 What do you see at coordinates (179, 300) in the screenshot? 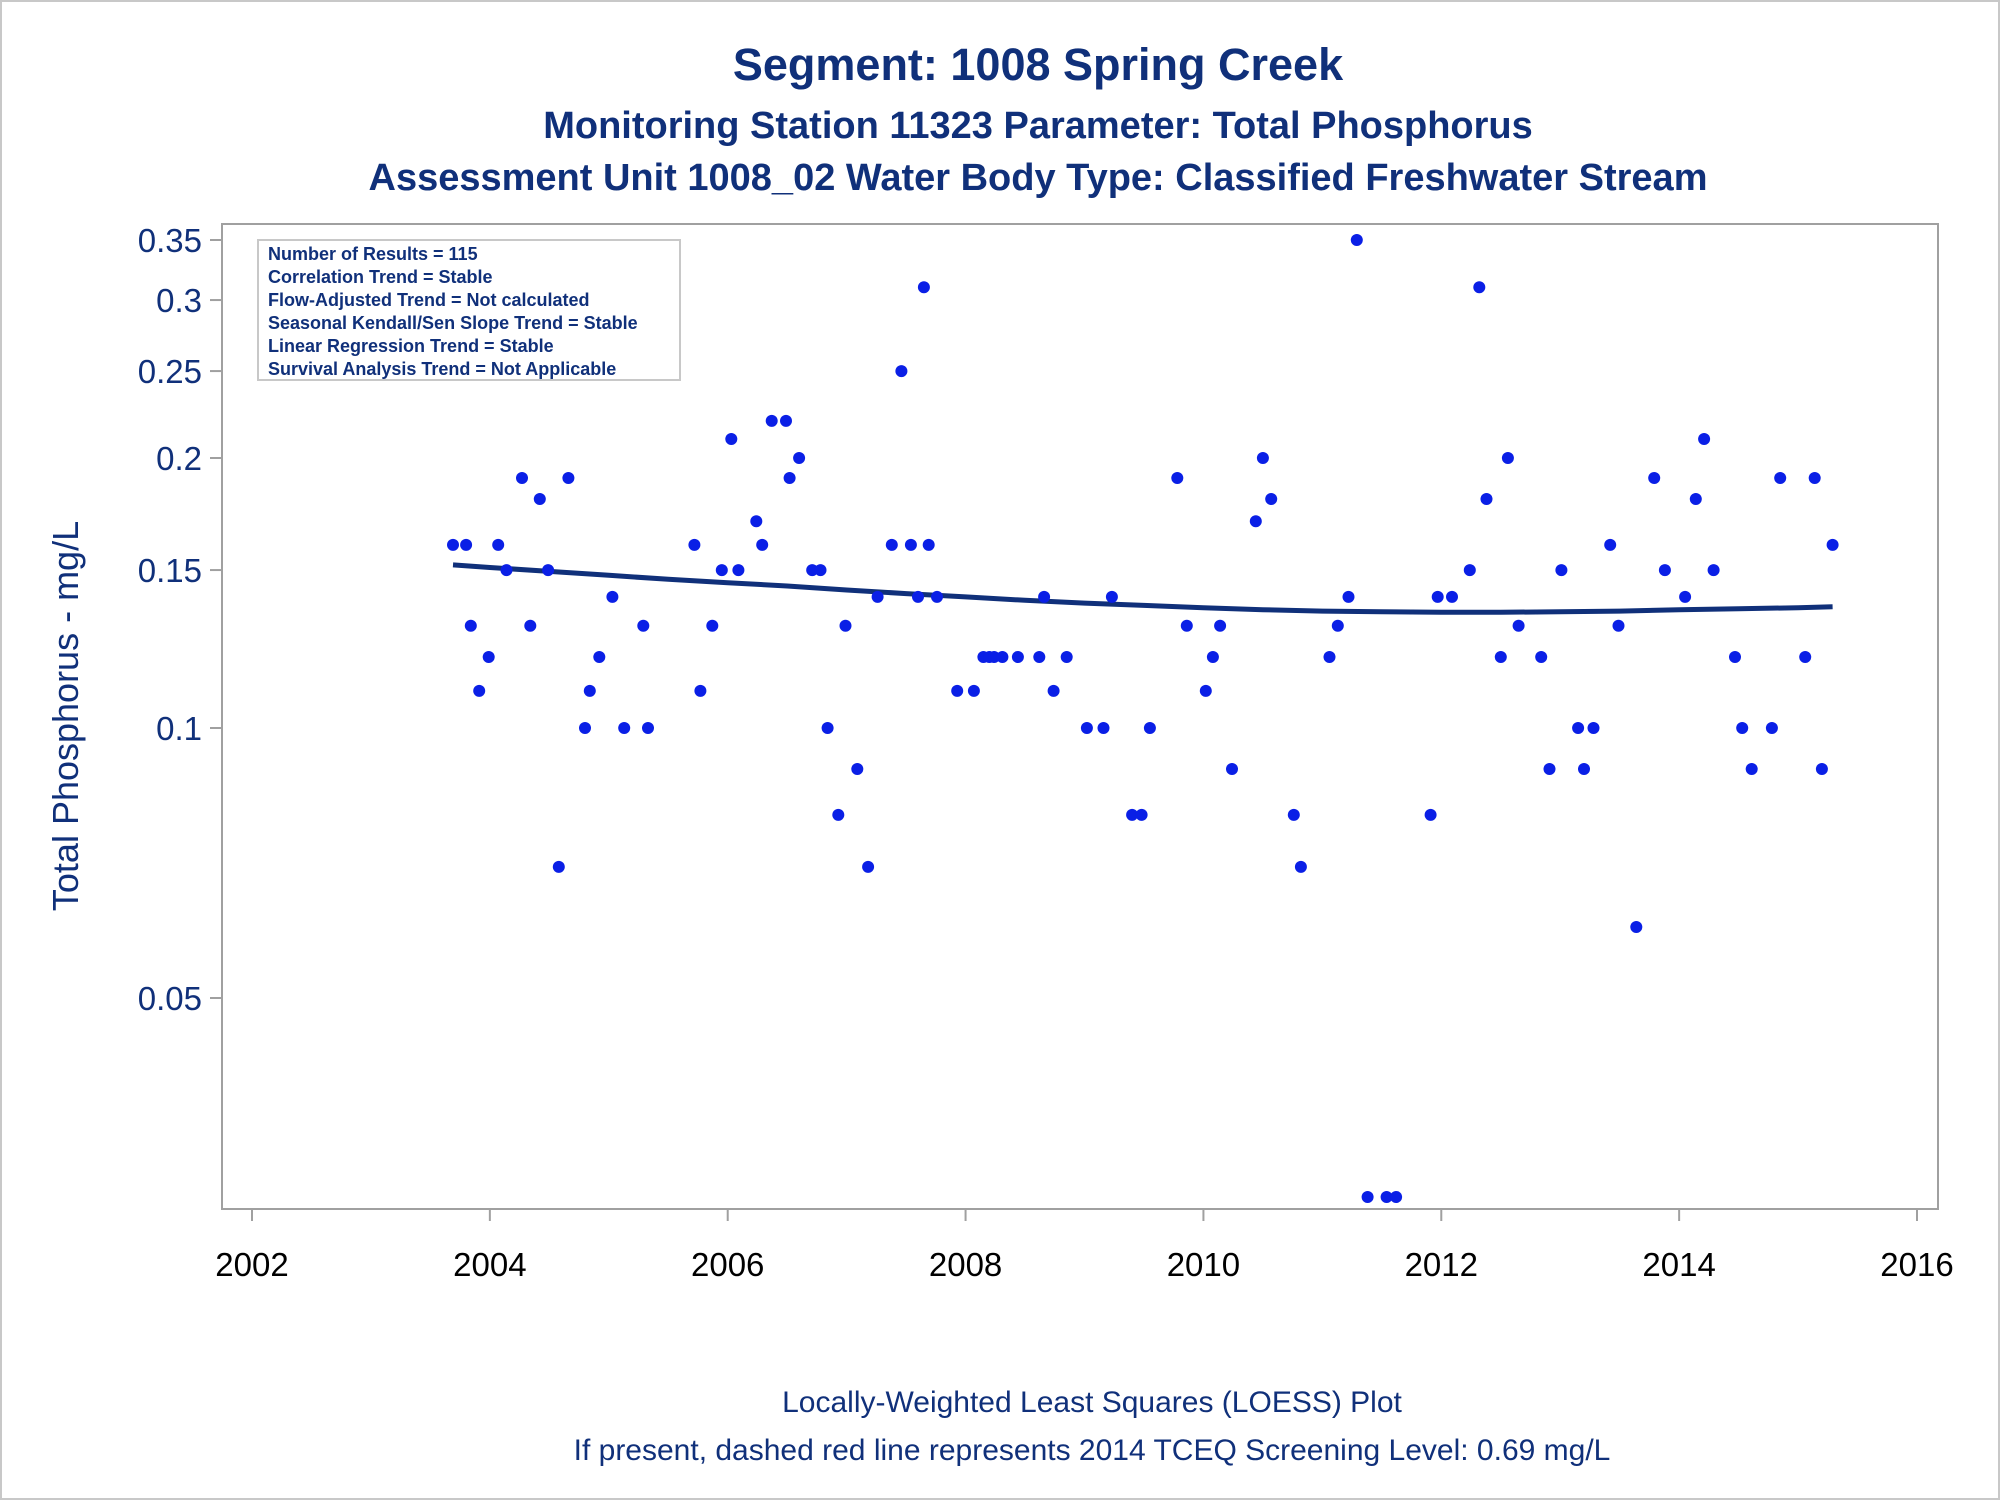
I see `y-tick-label: 0.3` at bounding box center [179, 300].